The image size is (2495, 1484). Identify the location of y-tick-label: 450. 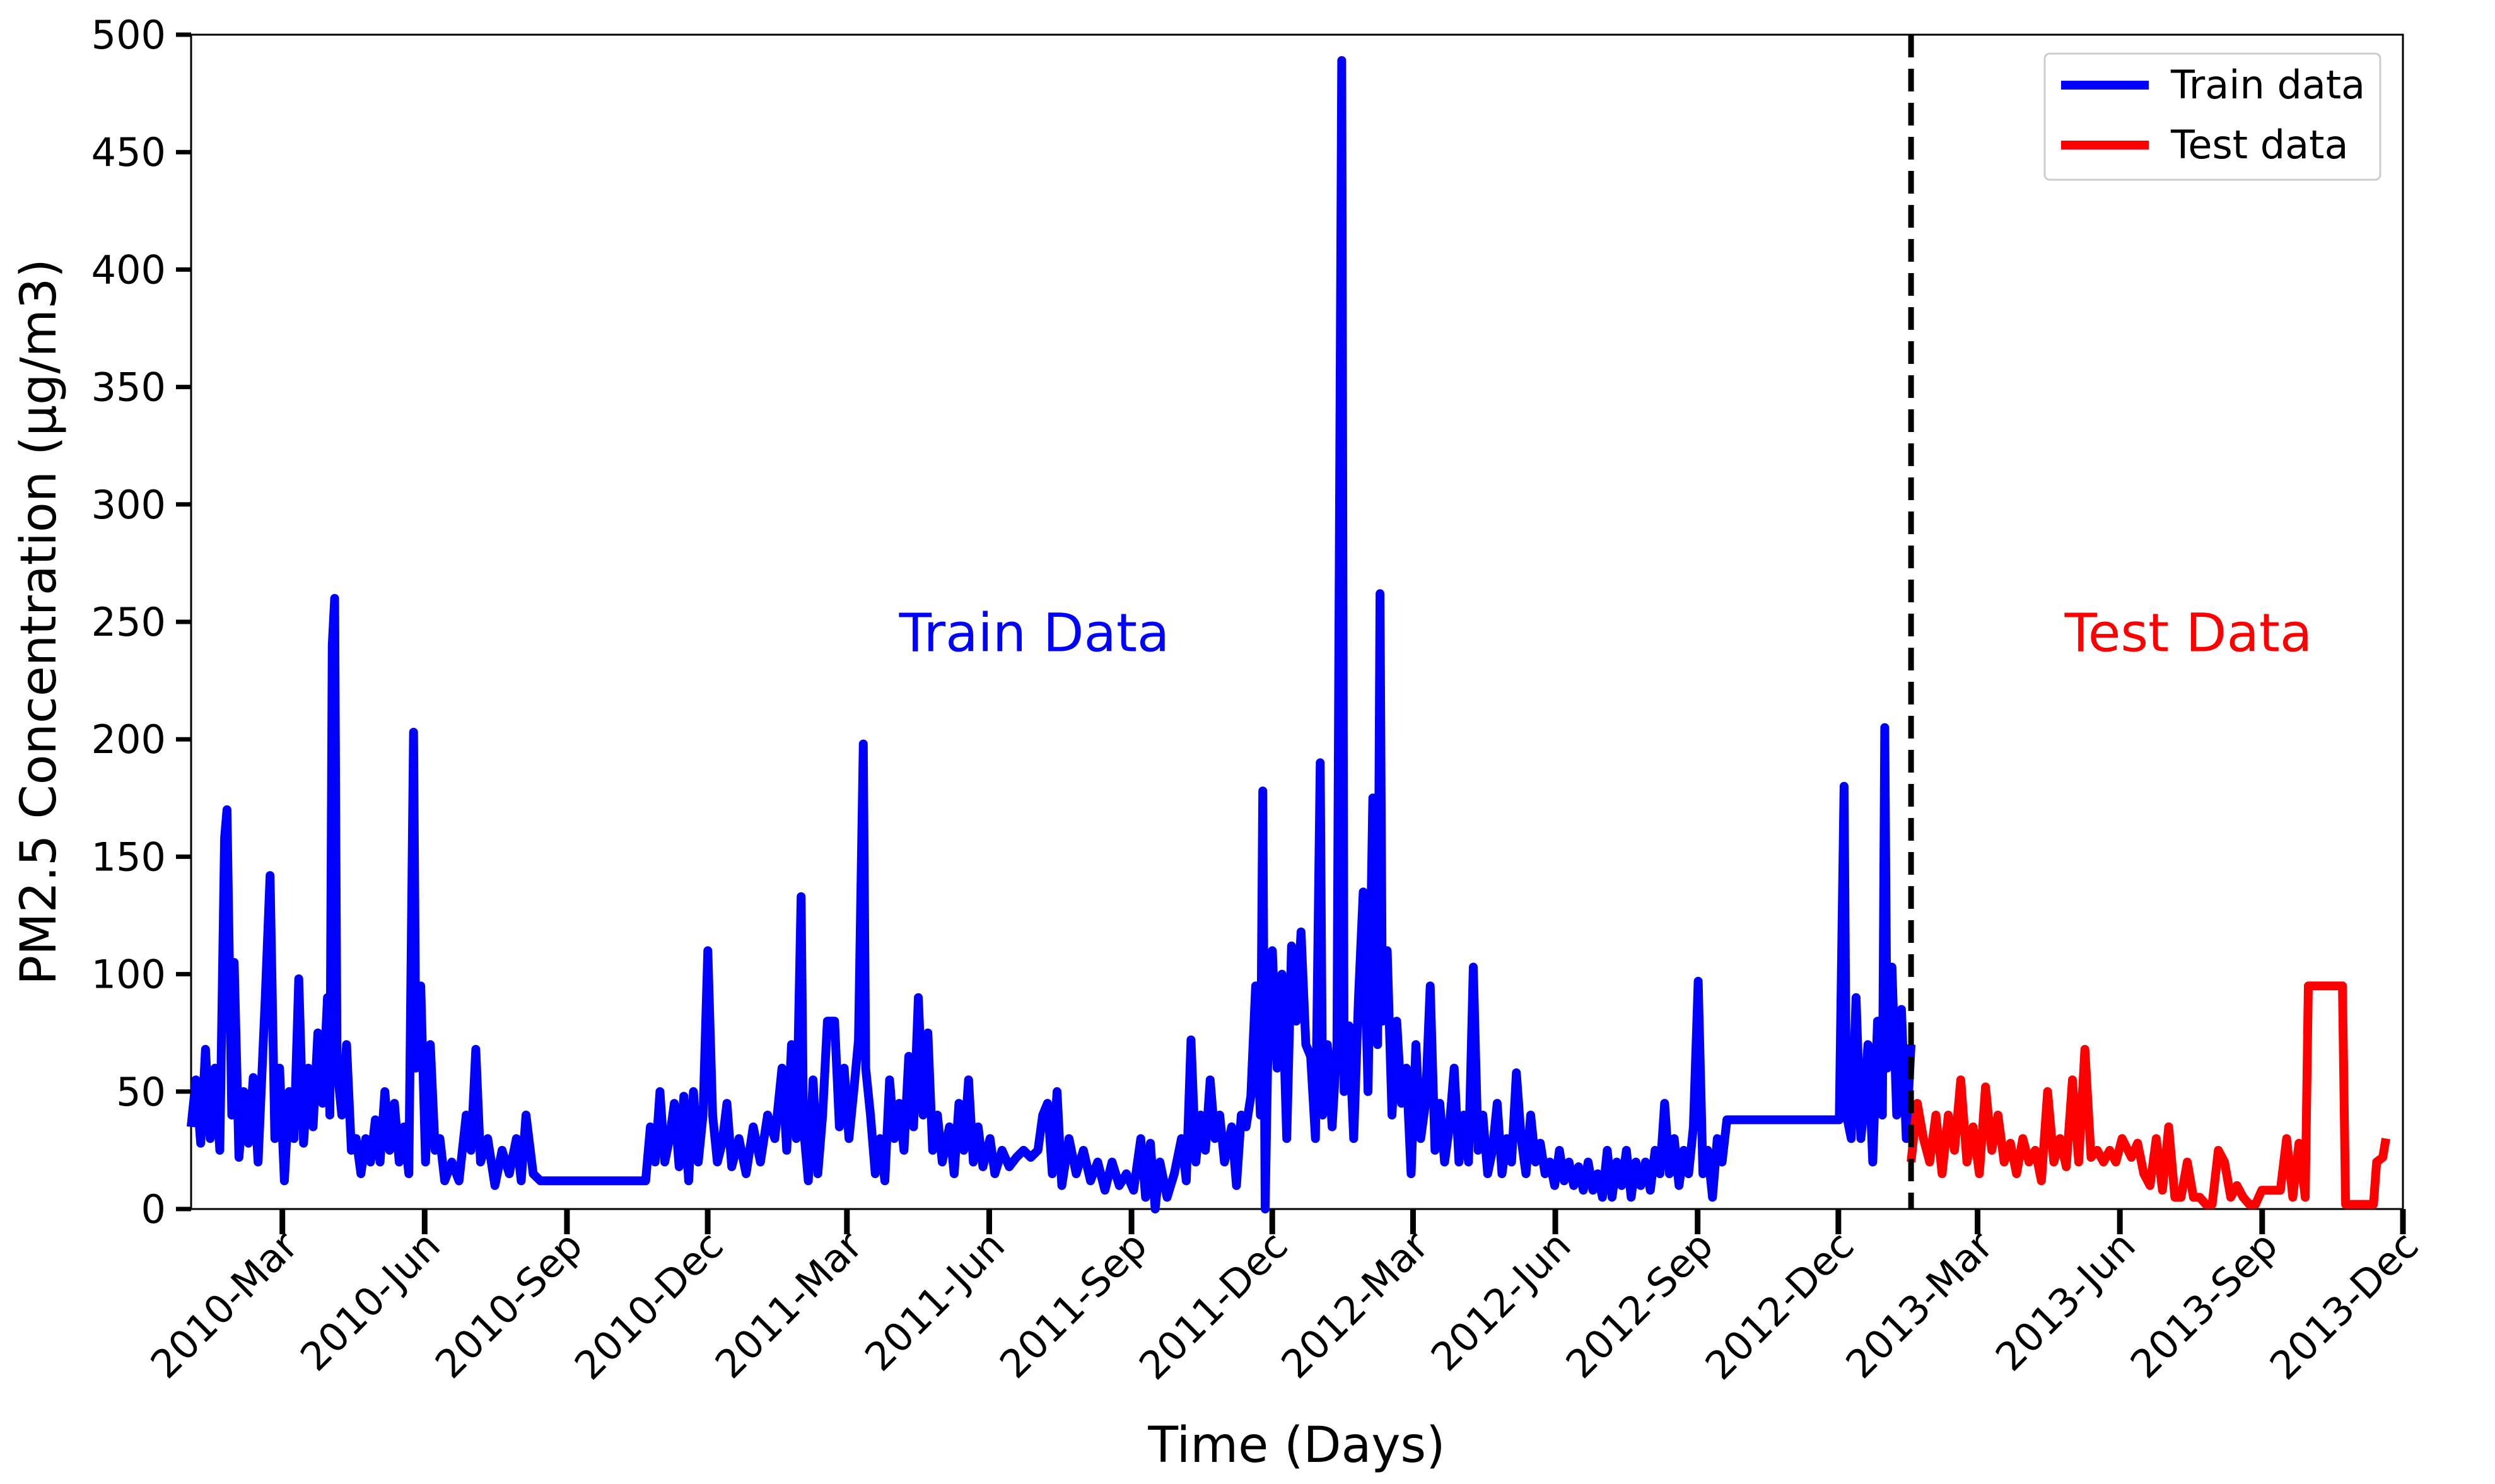
(128, 152).